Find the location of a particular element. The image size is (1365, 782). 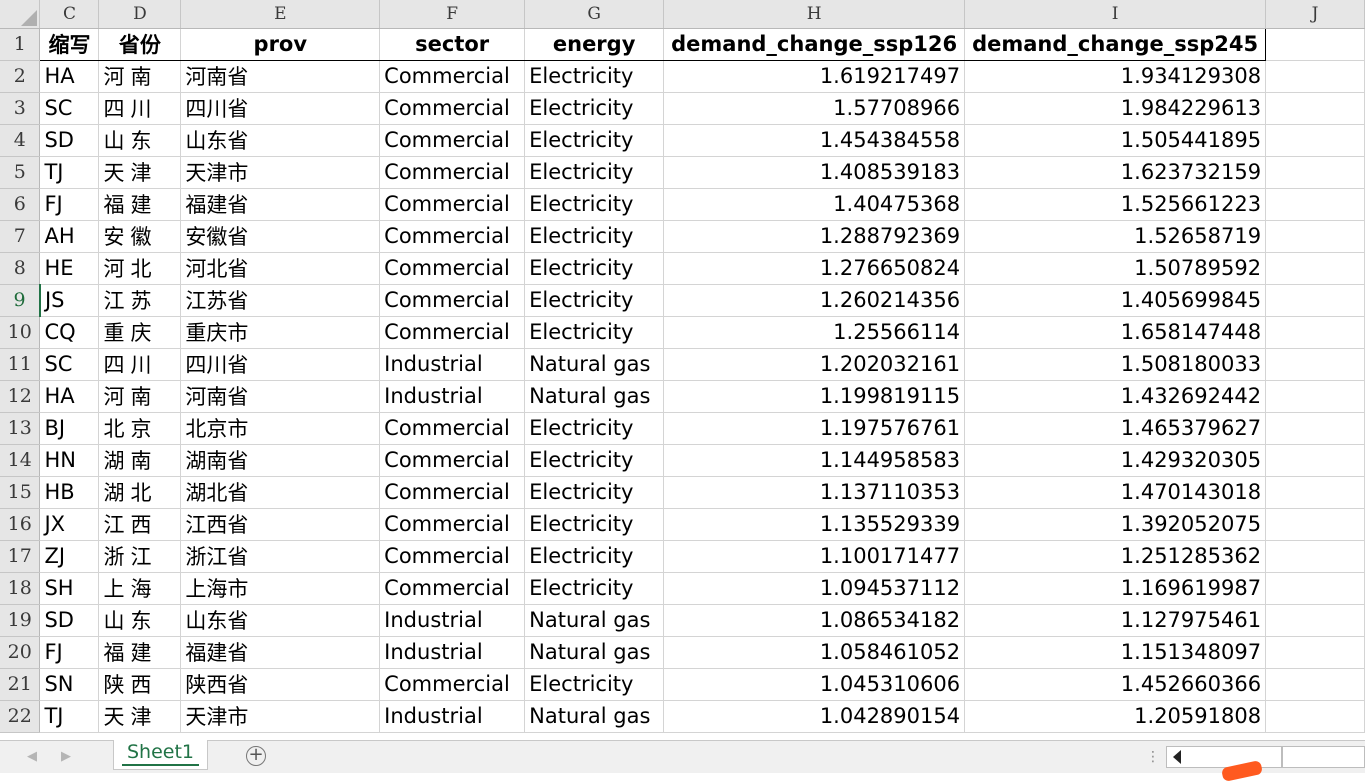

row-header: 12 is located at coordinates (20, 396).